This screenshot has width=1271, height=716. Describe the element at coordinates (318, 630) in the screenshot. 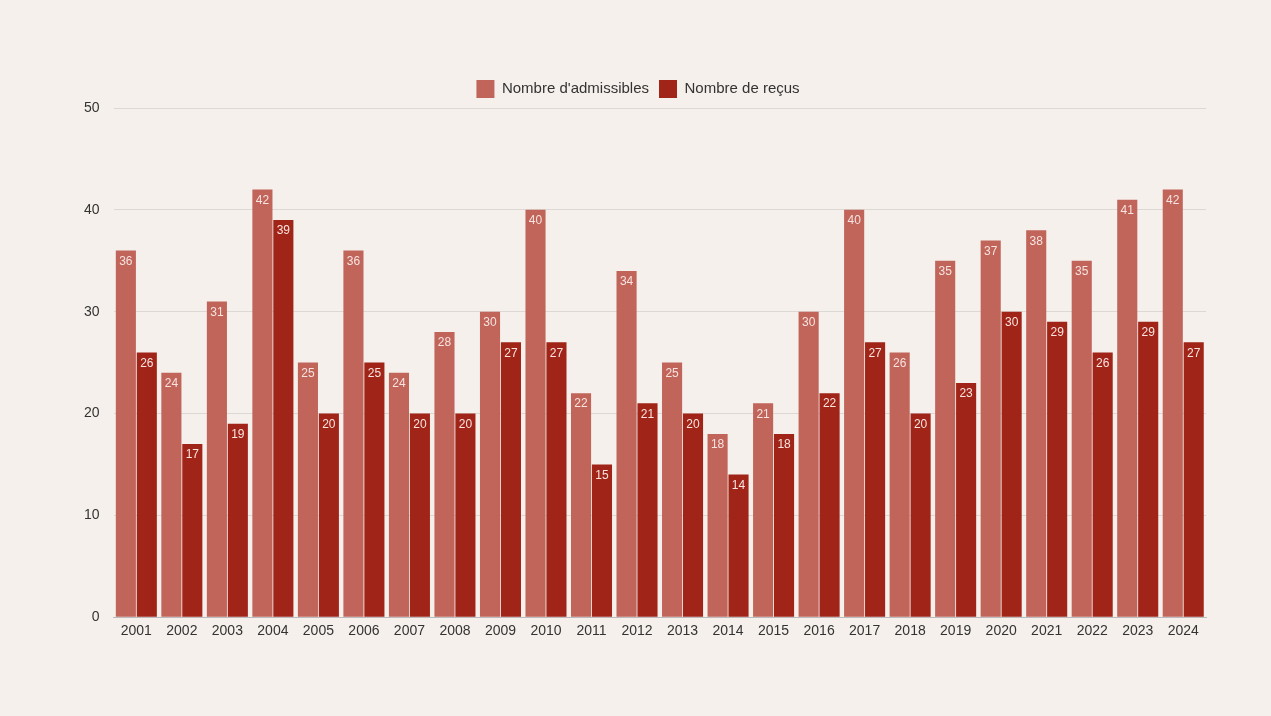

I see `x-tick-label: 2005` at that location.